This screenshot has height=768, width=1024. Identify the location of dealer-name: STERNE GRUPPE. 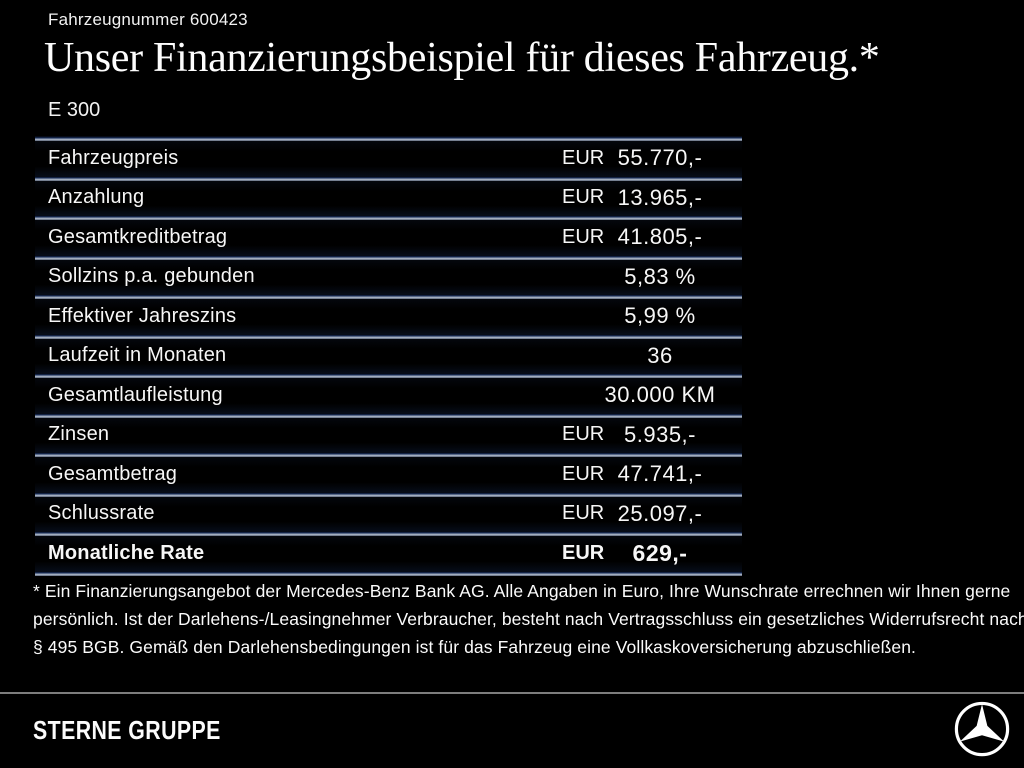
(127, 730).